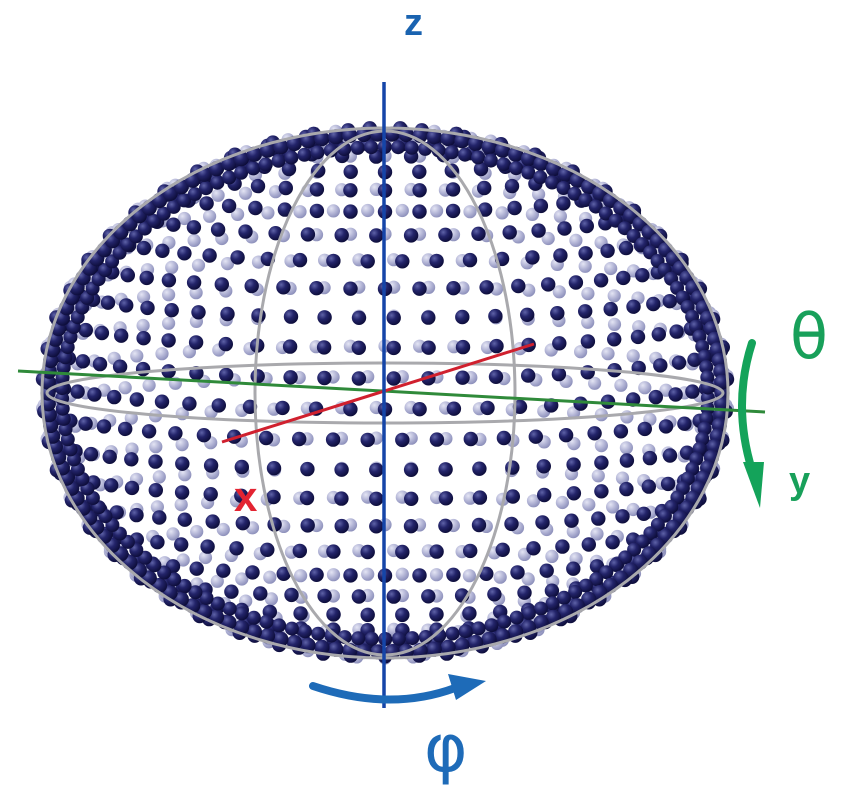  Describe the element at coordinates (751, 423) in the screenshot. I see `theta-rotation-arrow` at that location.